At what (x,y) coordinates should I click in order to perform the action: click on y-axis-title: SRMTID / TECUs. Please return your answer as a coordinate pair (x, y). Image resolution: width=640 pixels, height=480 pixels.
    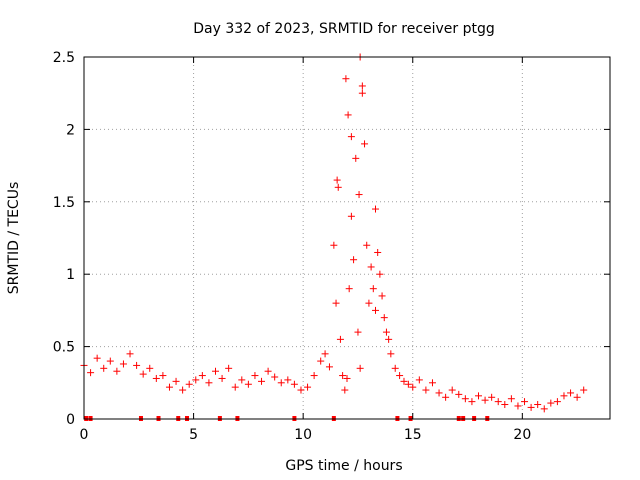
    Looking at the image, I should click on (14, 238).